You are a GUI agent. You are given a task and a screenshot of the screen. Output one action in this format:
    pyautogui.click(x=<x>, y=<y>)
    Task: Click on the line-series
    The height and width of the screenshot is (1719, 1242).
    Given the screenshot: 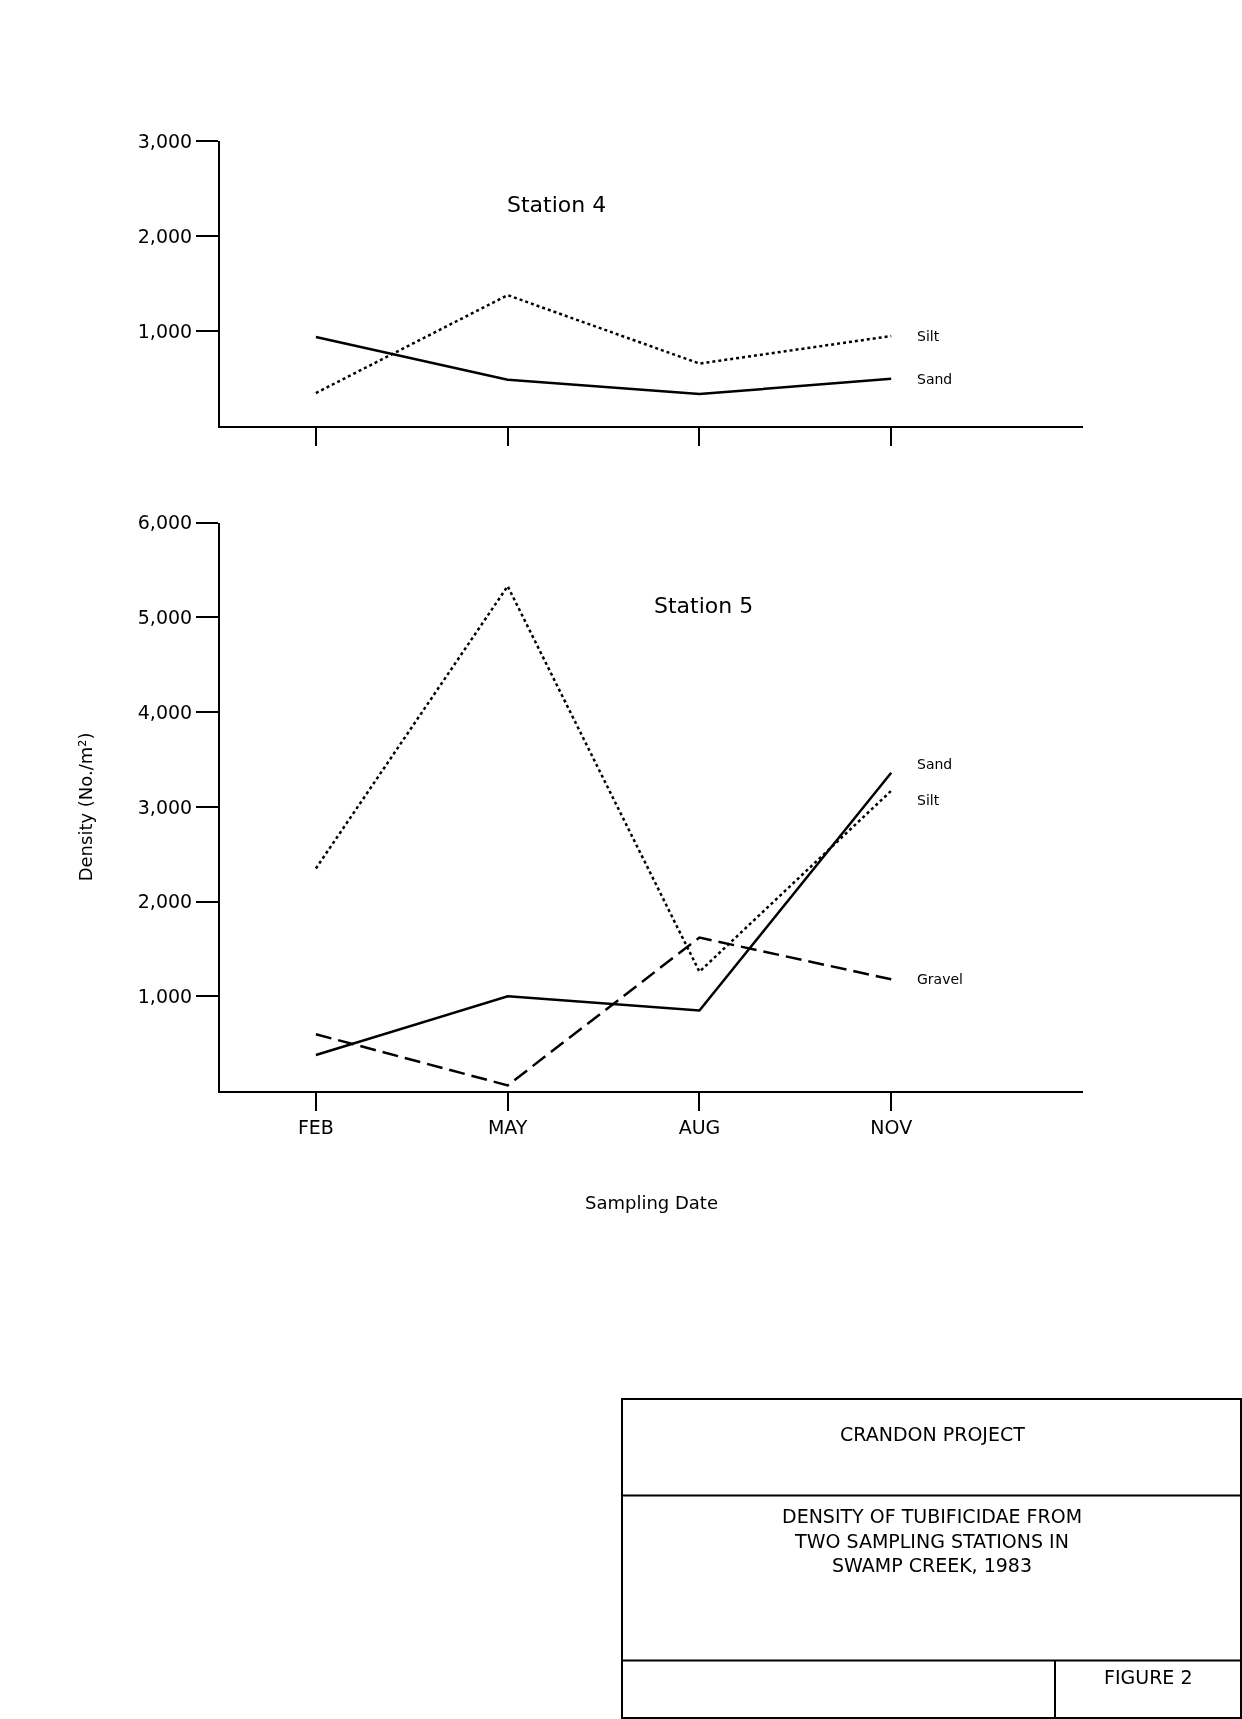 What is the action you would take?
    pyautogui.click(x=603, y=344)
    